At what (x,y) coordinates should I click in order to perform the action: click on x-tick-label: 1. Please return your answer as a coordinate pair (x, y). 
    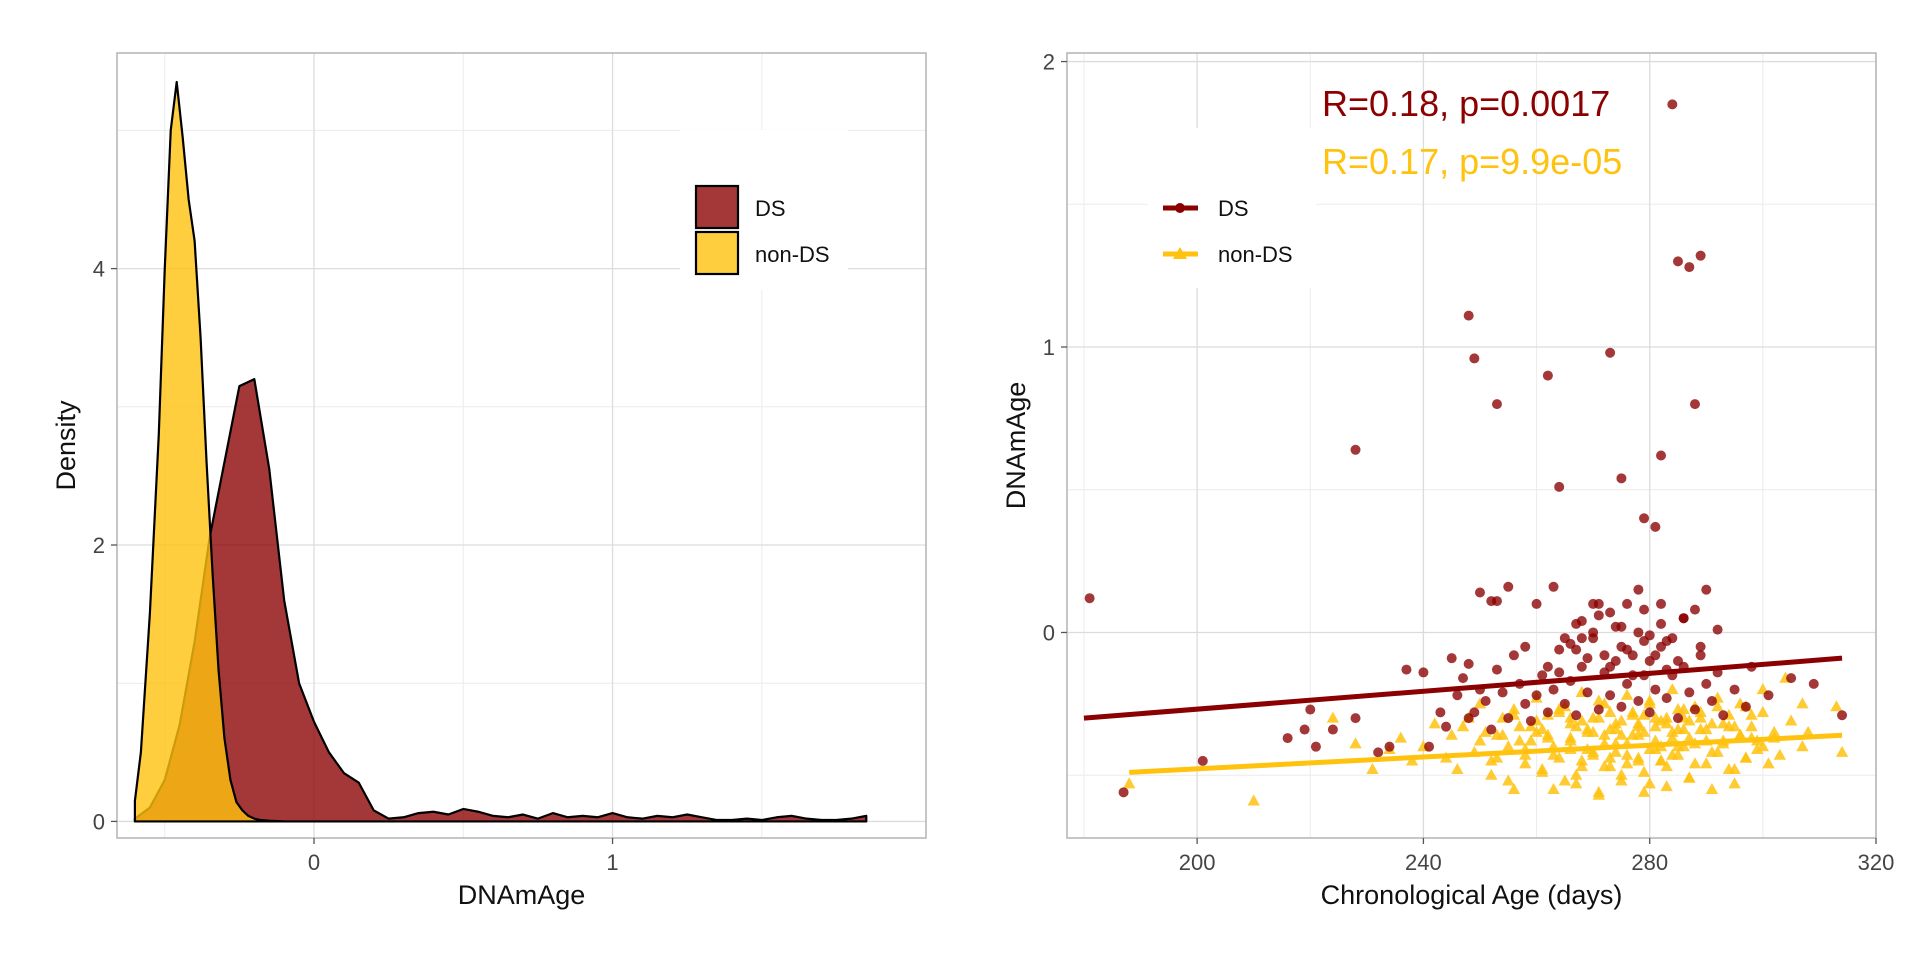
    Looking at the image, I should click on (612, 862).